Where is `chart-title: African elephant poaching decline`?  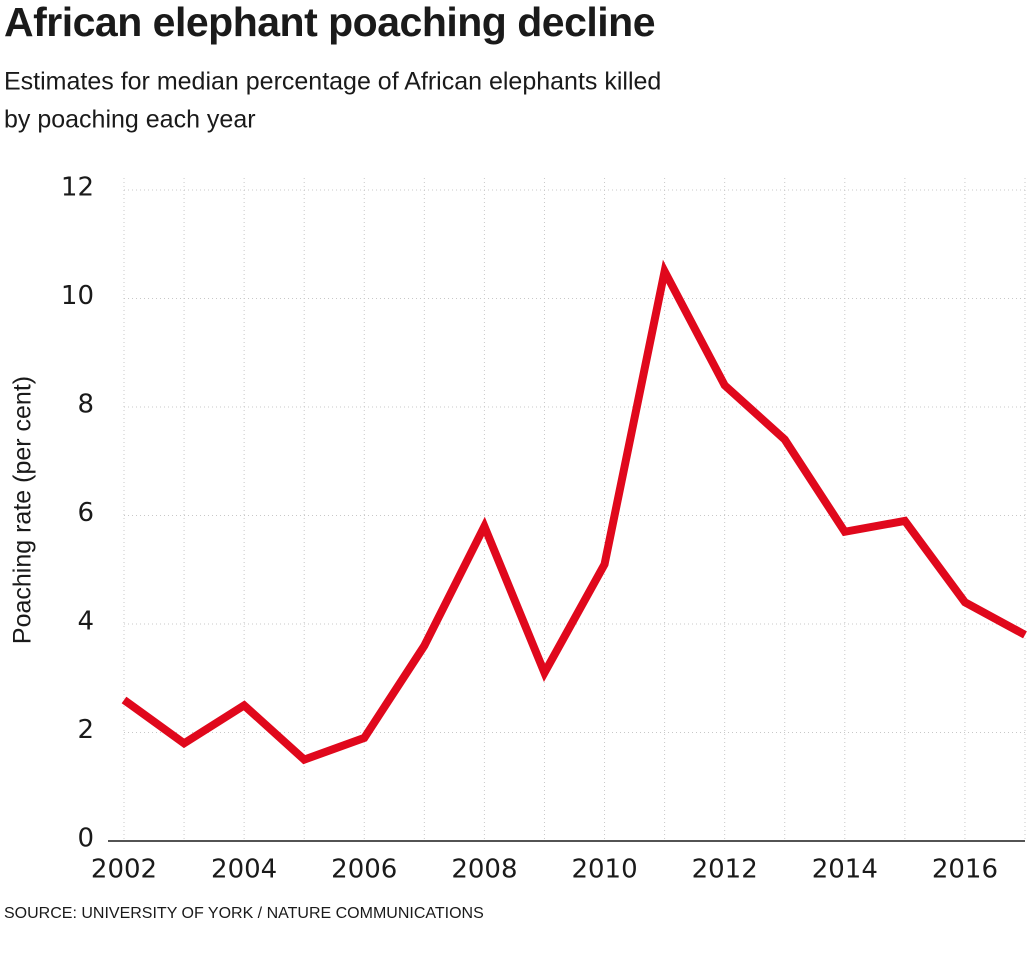 chart-title: African elephant poaching decline is located at coordinates (329, 22).